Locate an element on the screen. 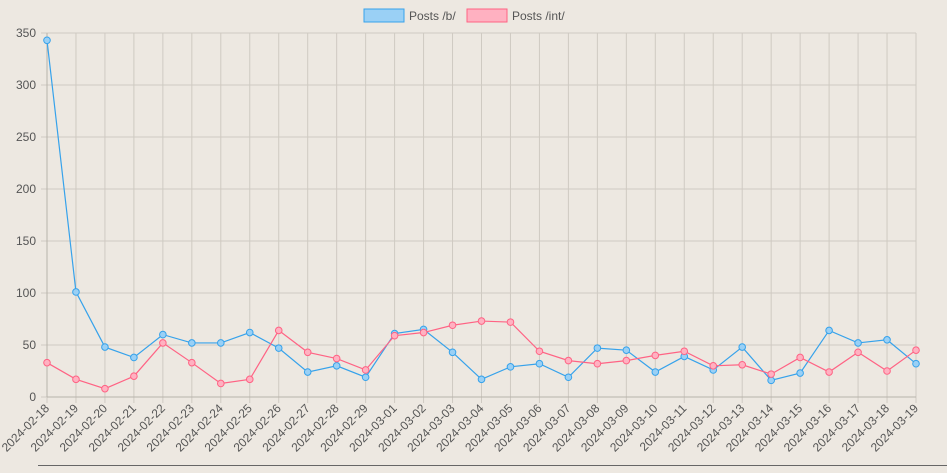 This screenshot has width=947, height=473. y-tick-label: 100 is located at coordinates (26, 293).